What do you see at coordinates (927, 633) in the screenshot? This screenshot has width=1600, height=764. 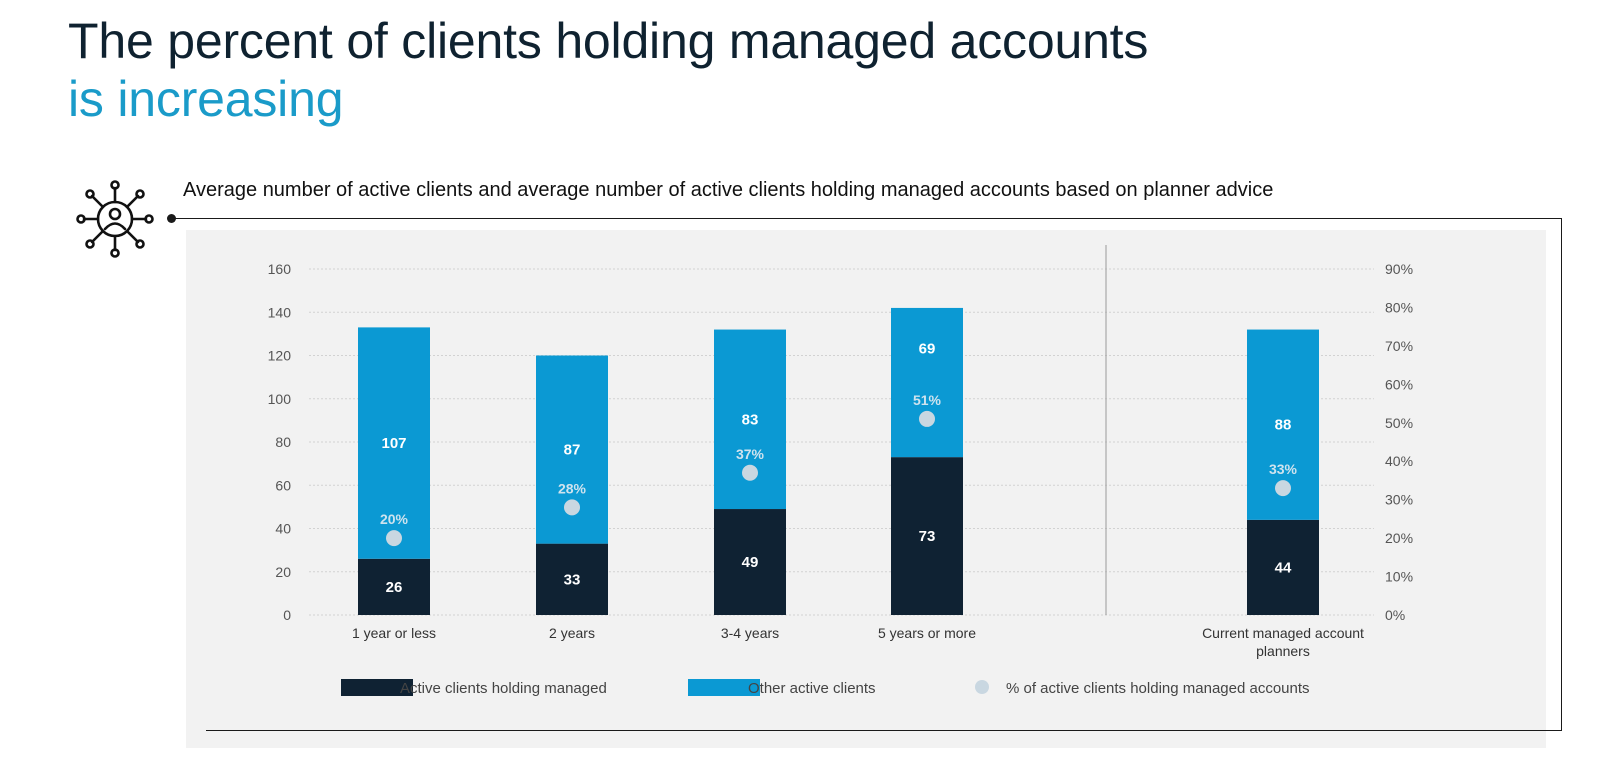 I see `x-category-label: 5 years or more` at bounding box center [927, 633].